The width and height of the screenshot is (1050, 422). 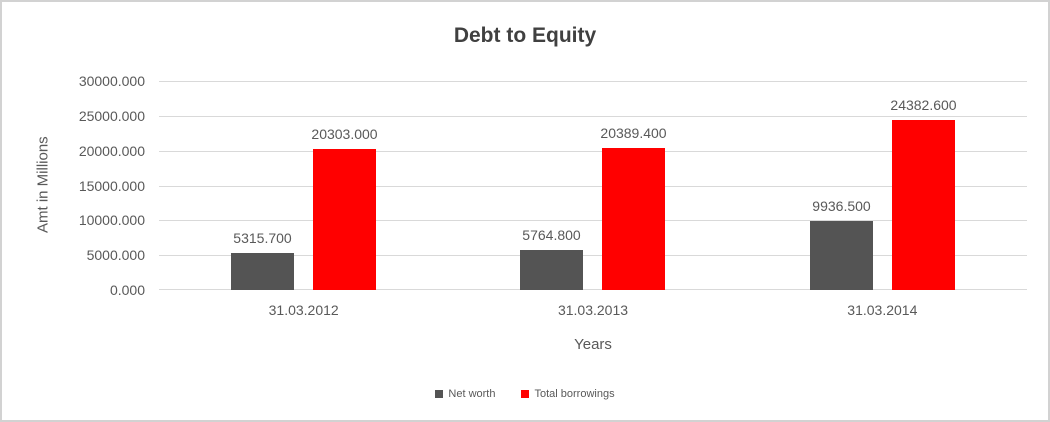 I want to click on bar-data-label: 24382.600, so click(x=923, y=105).